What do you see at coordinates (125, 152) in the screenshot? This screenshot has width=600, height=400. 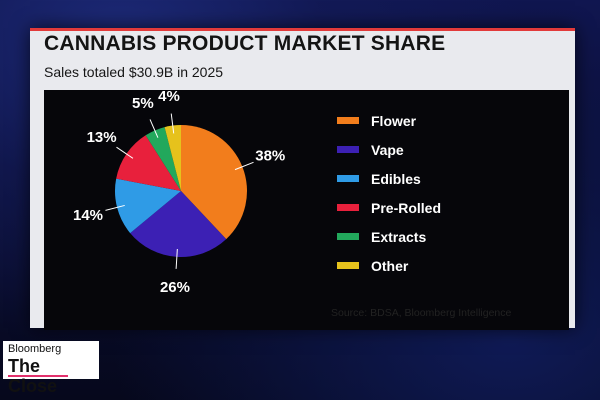 I see `leader-line-pre-rolled` at bounding box center [125, 152].